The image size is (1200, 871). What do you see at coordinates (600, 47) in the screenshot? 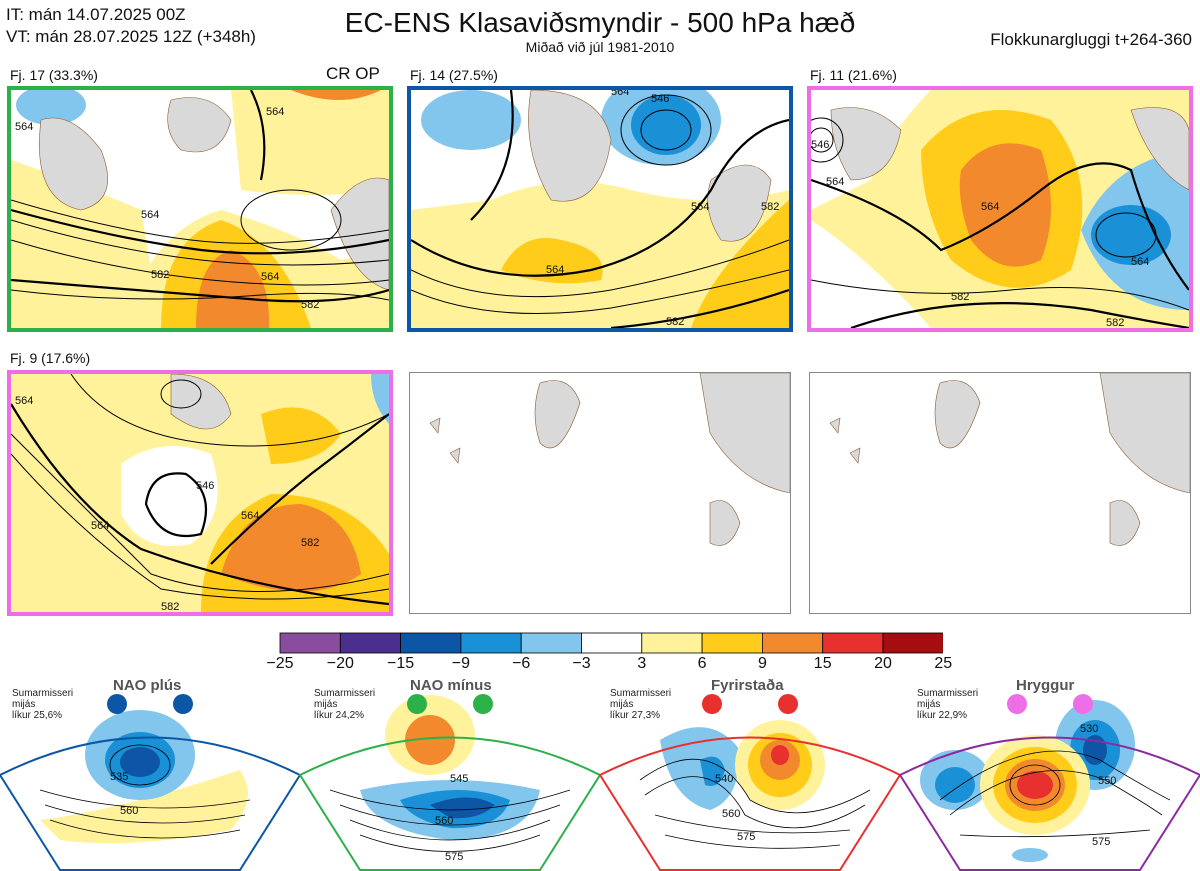
I see `page-subtitle: Miðað við júl 1981-2010` at bounding box center [600, 47].